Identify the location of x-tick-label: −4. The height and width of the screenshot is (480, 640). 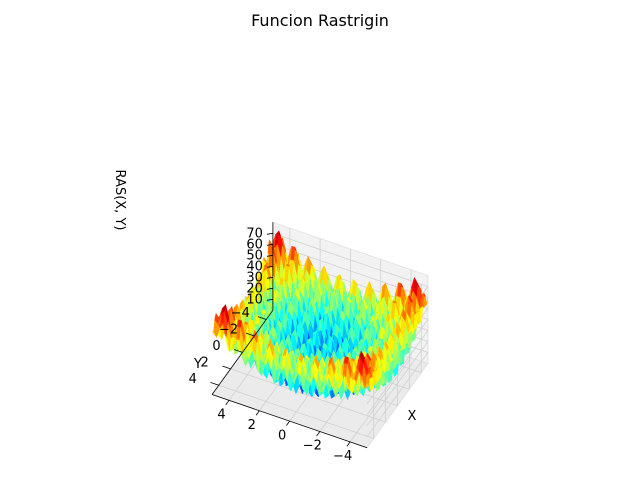
(342, 456).